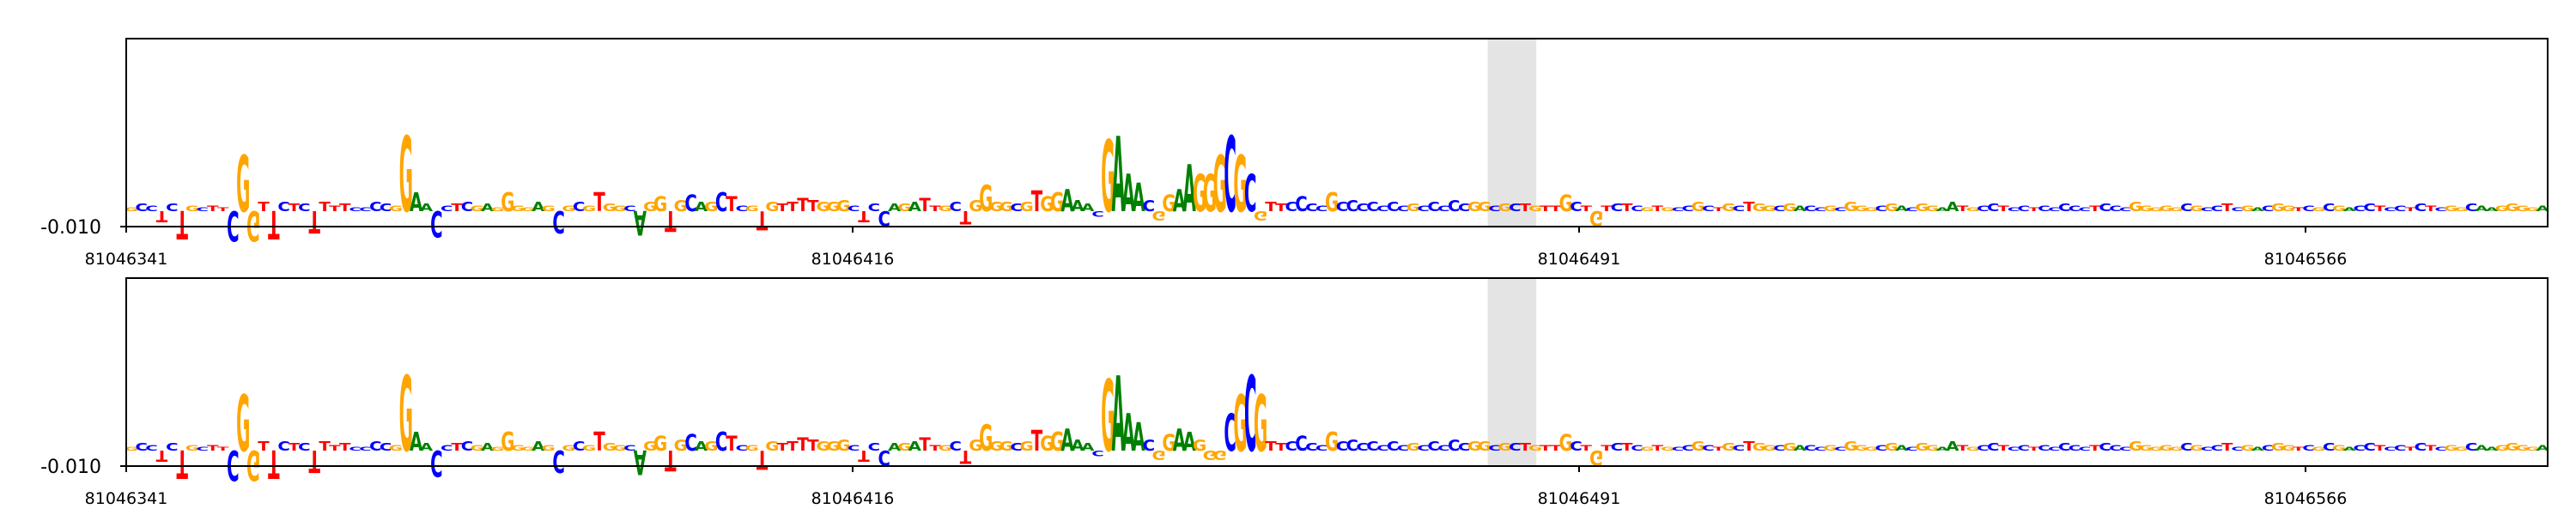  I want to click on top-xtick-label: 81046491, so click(1579, 259).